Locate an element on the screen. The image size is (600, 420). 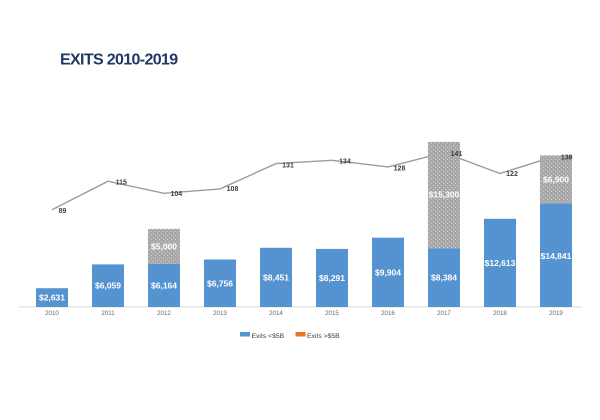
svg-text: 104 is located at coordinates (176, 194).